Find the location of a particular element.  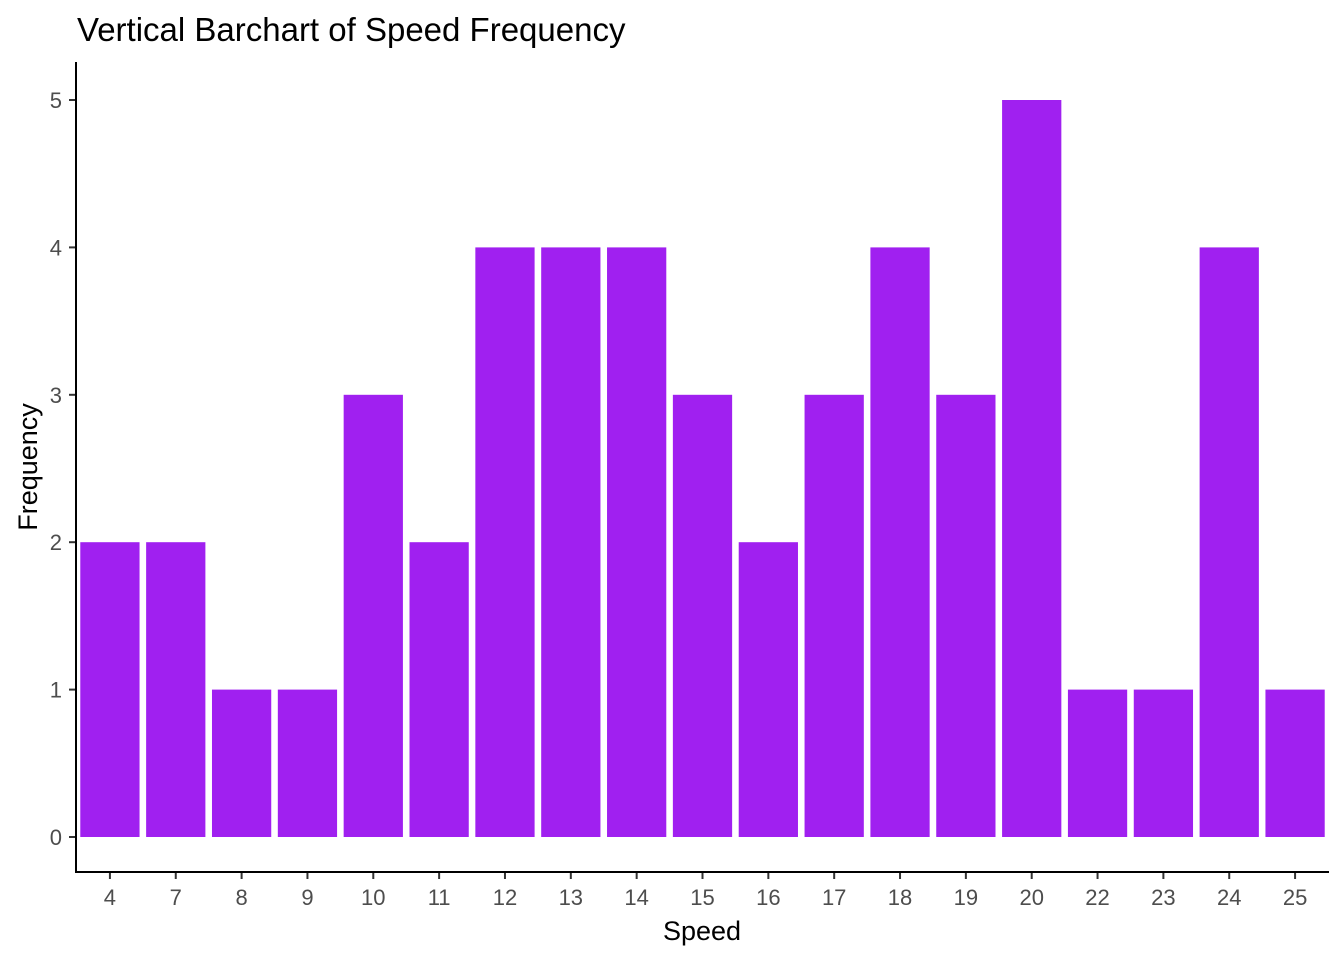

x-tick-label-23: 23 is located at coordinates (1163, 897).